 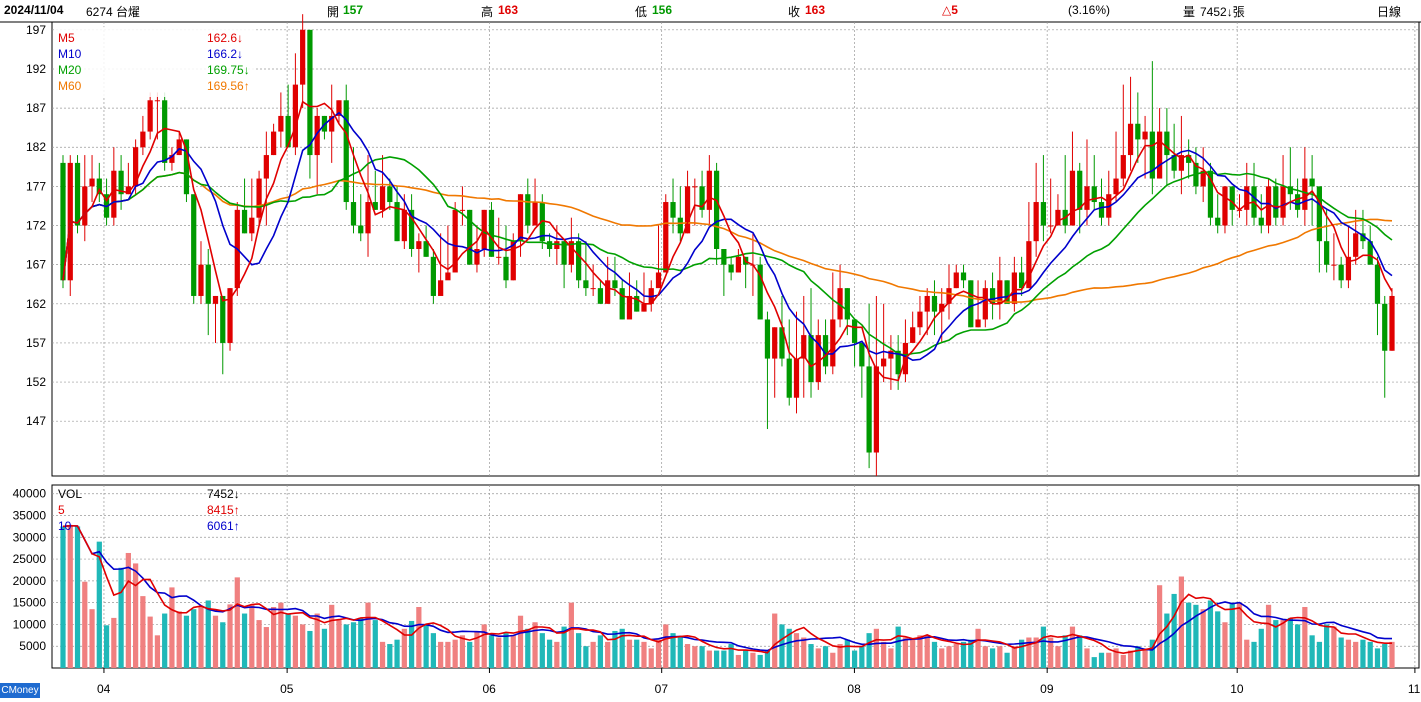 What do you see at coordinates (36, 343) in the screenshot?
I see `price-tick-label: 157` at bounding box center [36, 343].